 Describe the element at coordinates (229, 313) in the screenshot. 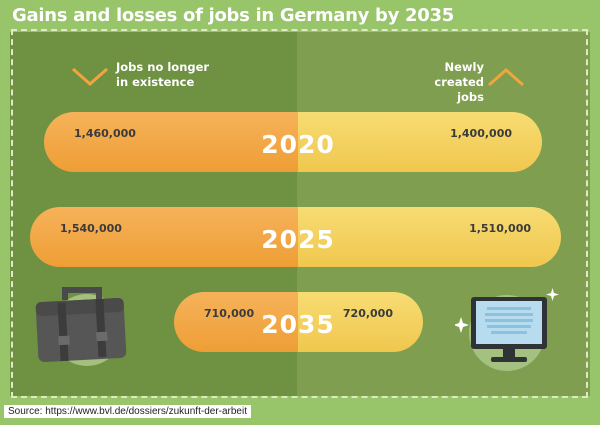

I see `lost-jobs-value-label: 710,000` at that location.